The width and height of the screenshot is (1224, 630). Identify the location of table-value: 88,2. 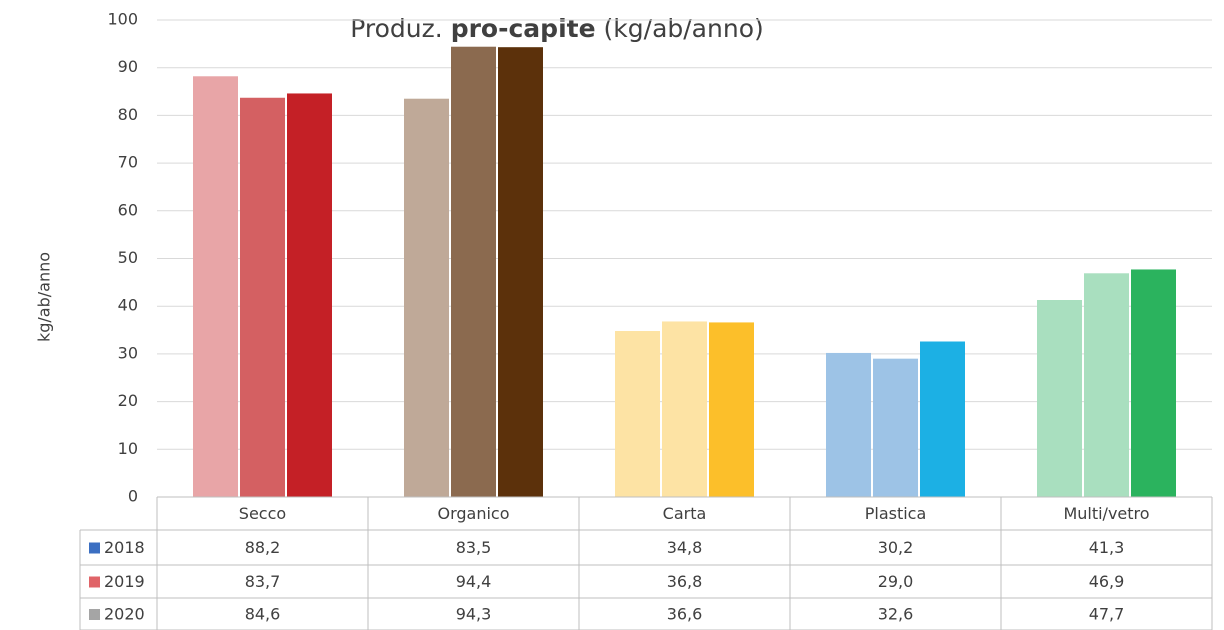
(263, 547).